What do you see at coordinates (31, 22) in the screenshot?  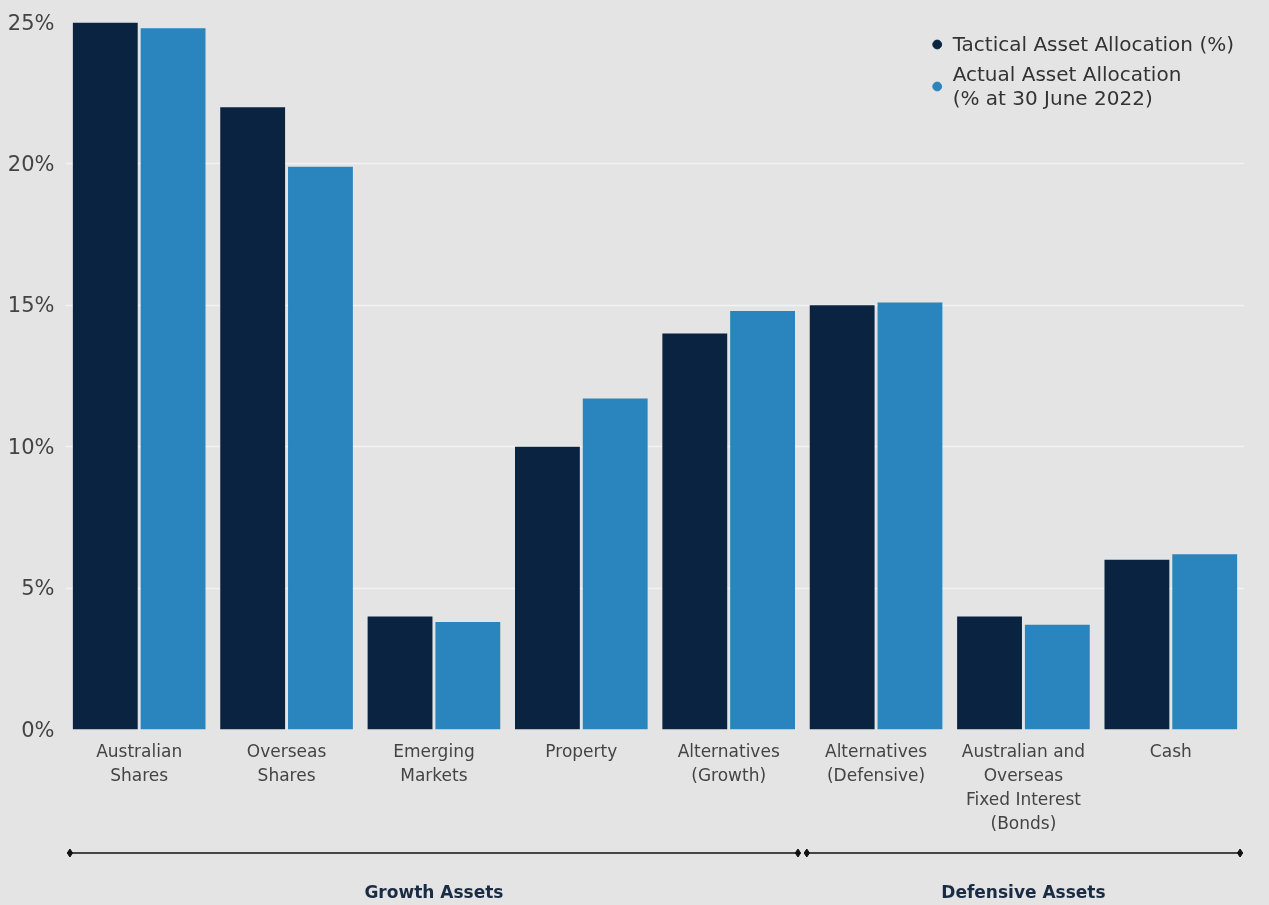 I see `y-tick-label: 25%` at bounding box center [31, 22].